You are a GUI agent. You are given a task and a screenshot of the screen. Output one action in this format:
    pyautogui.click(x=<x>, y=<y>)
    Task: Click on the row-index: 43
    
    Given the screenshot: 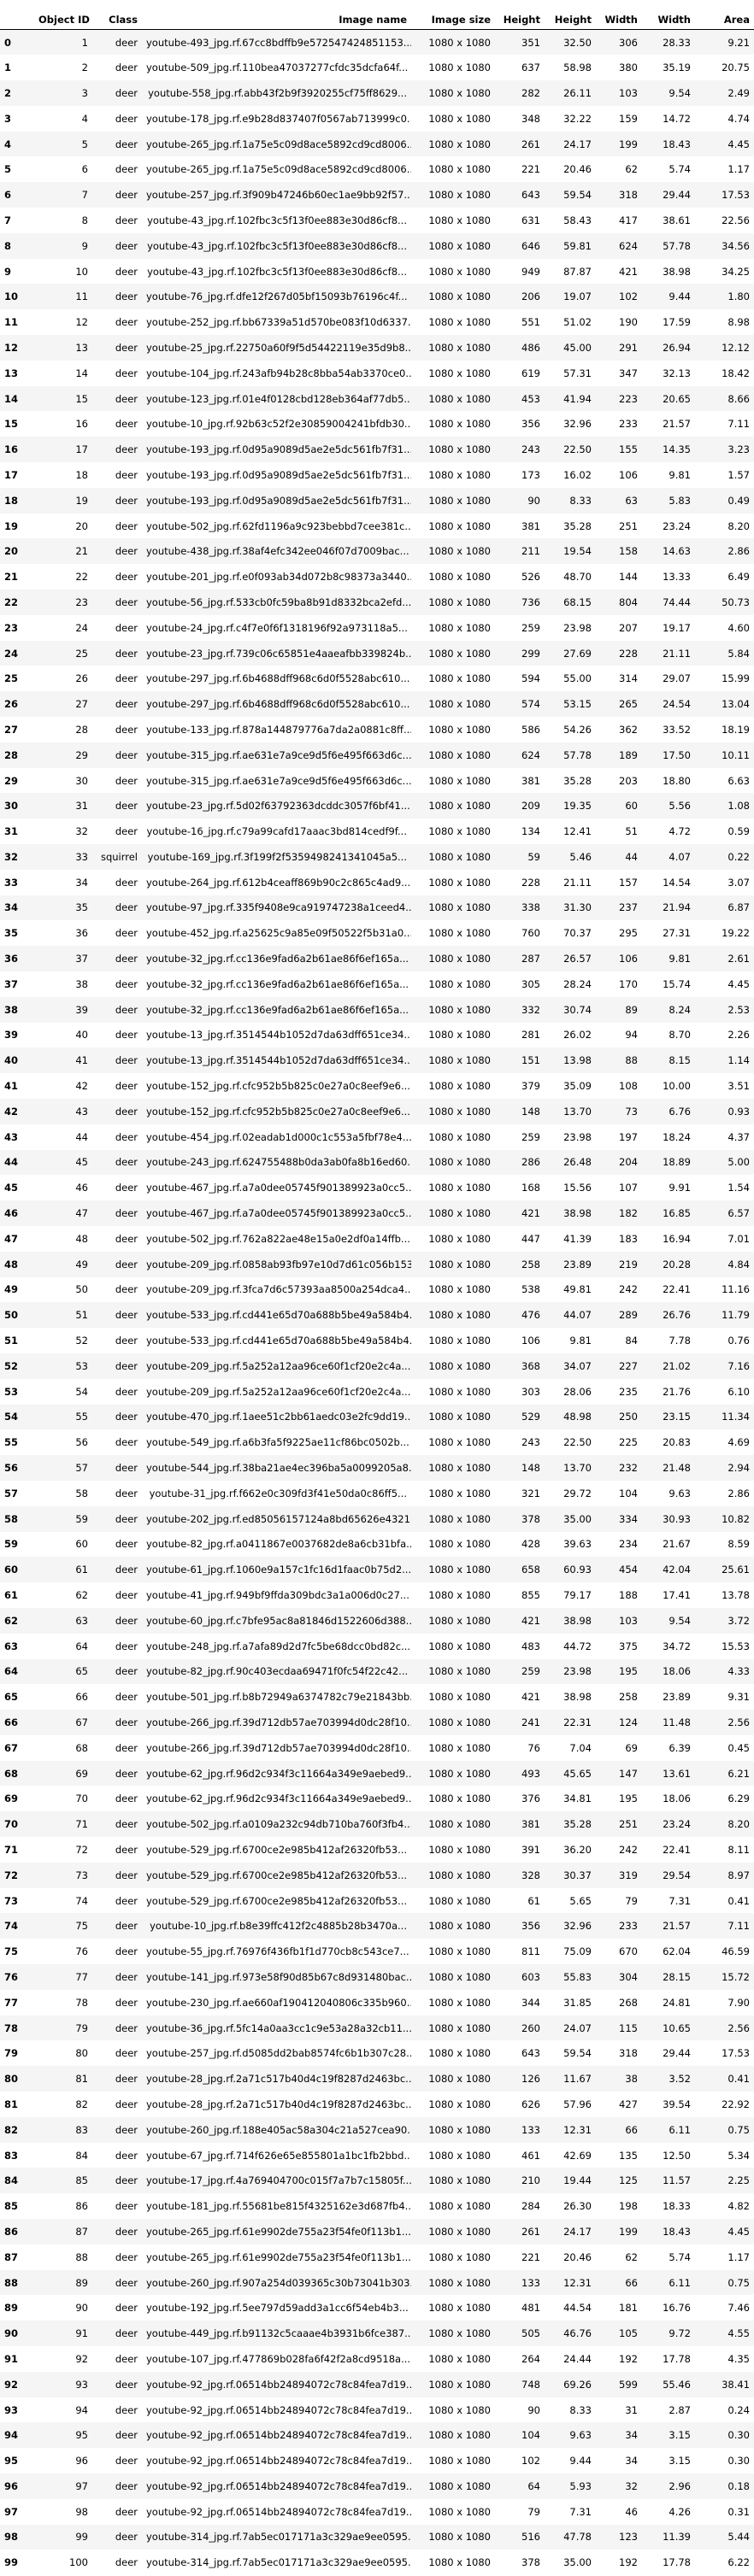 What is the action you would take?
    pyautogui.click(x=11, y=1136)
    